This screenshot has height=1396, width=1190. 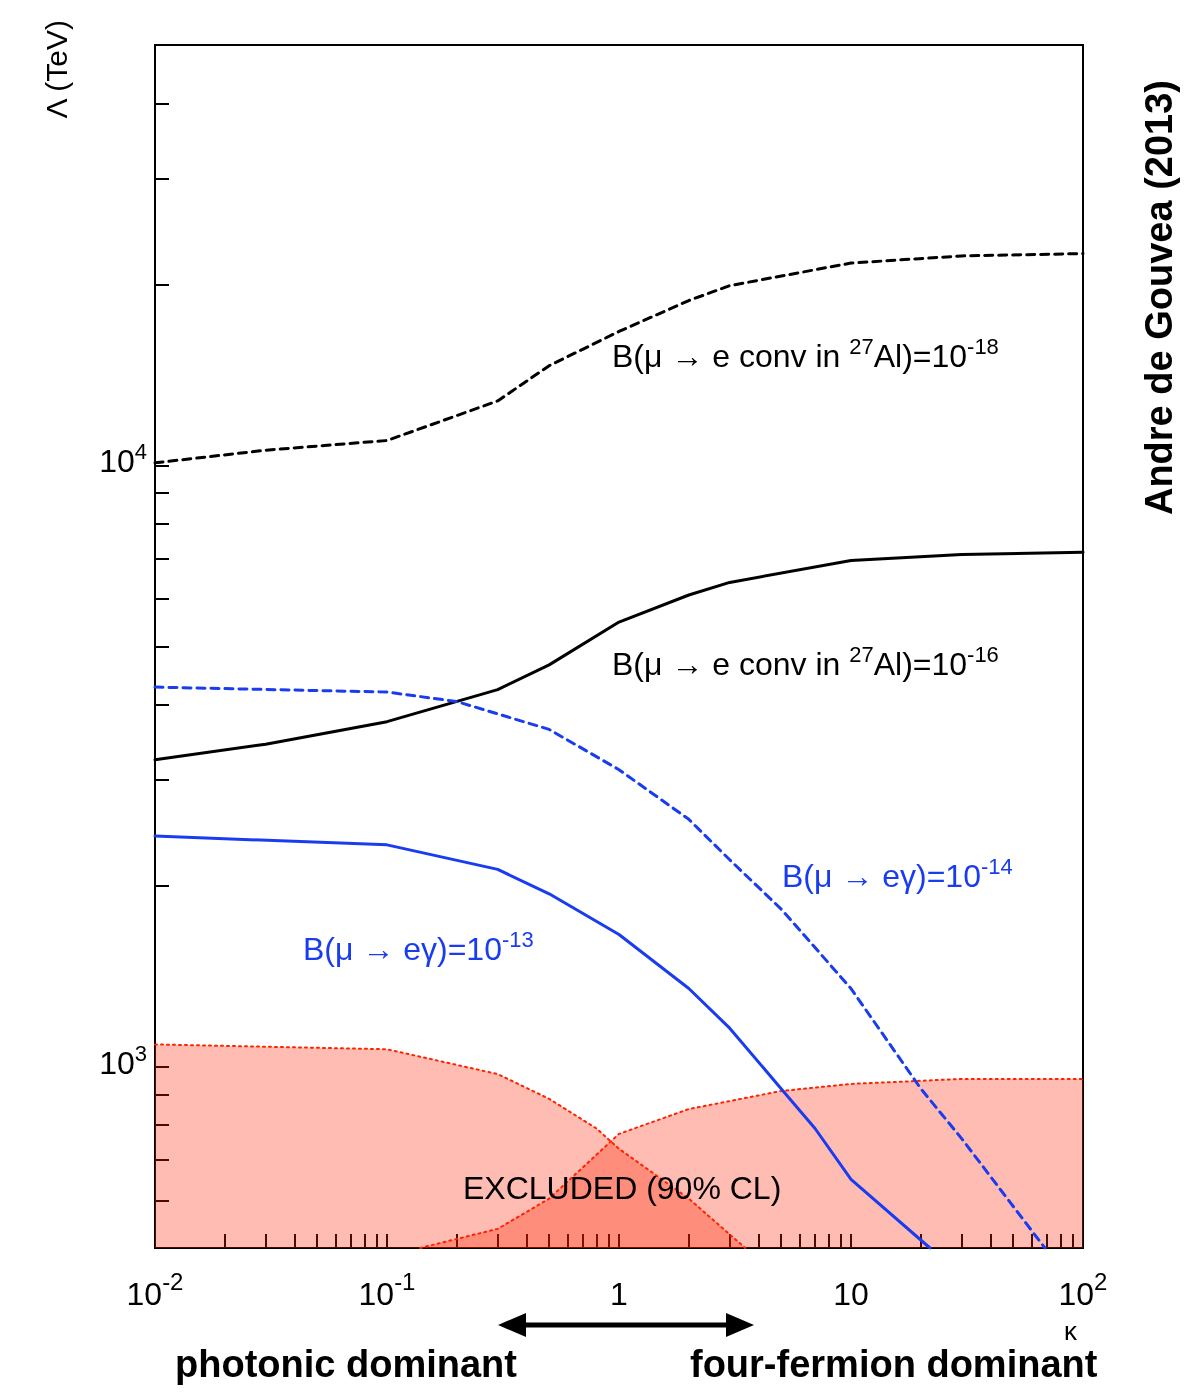 I want to click on annotation: EXCLUDED (90% CL), so click(x=622, y=1188).